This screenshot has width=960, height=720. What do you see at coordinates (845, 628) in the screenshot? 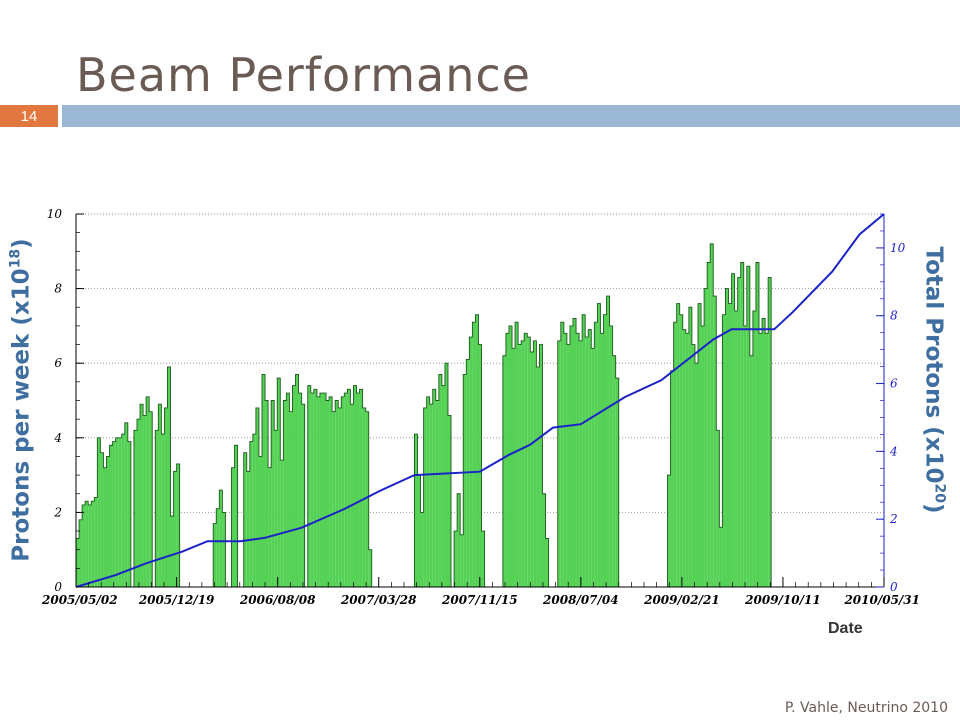
I see `x-axis-label: Date` at bounding box center [845, 628].